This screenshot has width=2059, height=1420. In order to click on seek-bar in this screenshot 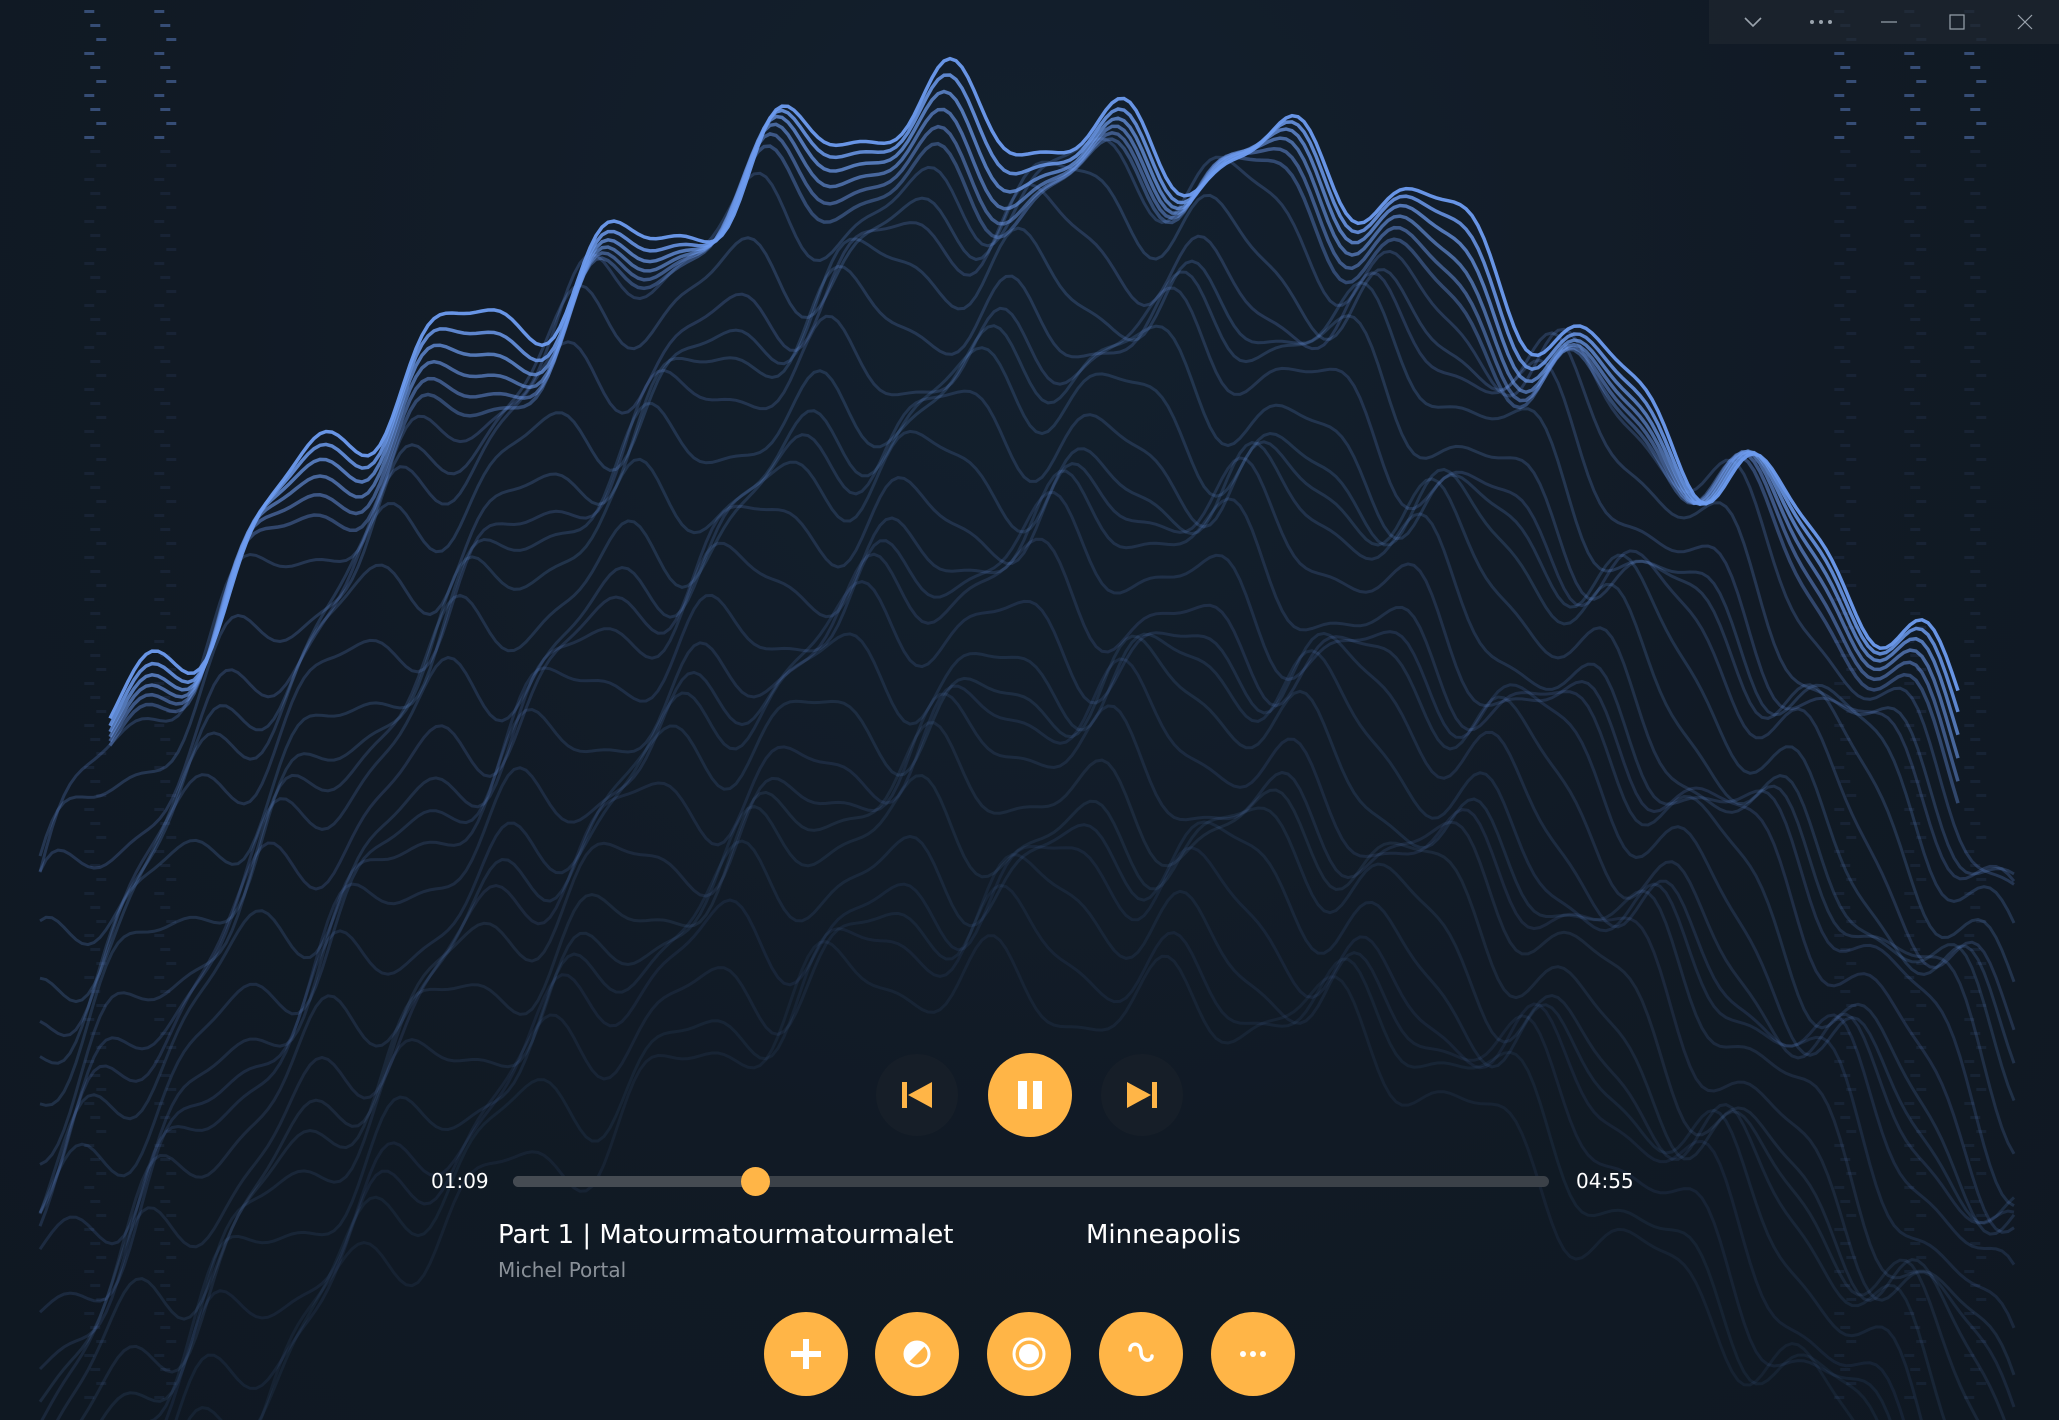, I will do `click(1031, 1181)`.